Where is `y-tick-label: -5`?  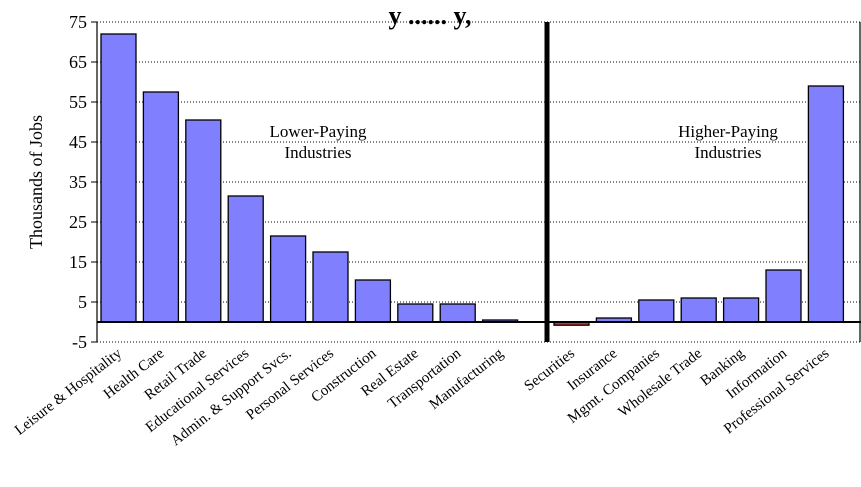 y-tick-label: -5 is located at coordinates (79, 342).